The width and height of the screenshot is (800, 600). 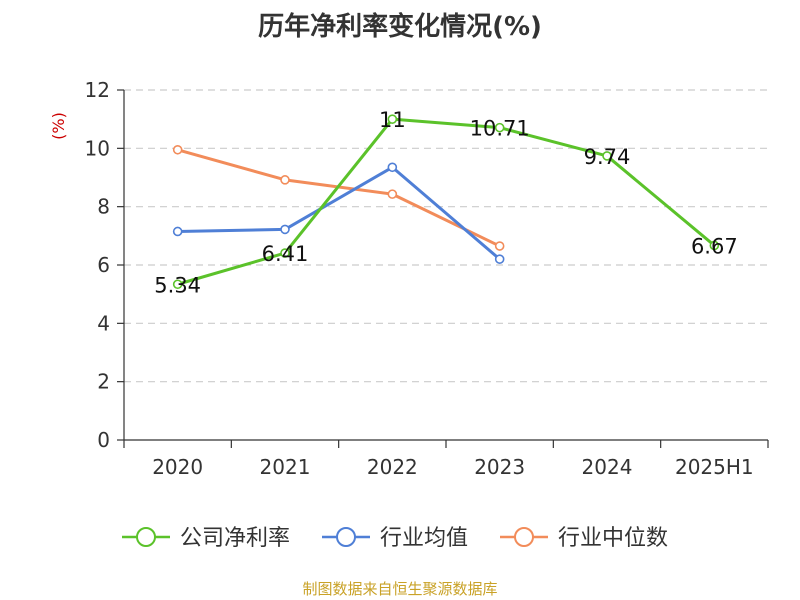 I want to click on data-label: 5.34, so click(x=177, y=285).